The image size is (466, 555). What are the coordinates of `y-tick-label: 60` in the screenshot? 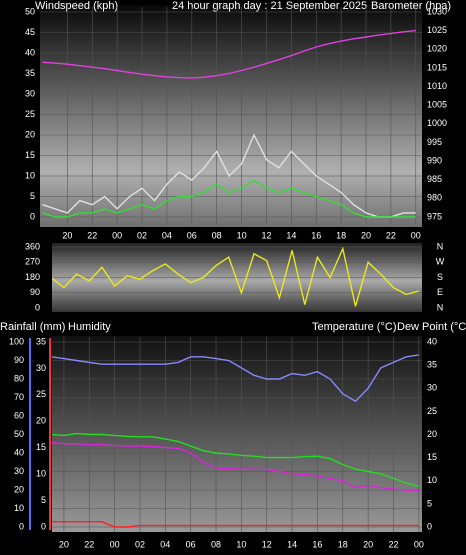 It's located at (19, 415).